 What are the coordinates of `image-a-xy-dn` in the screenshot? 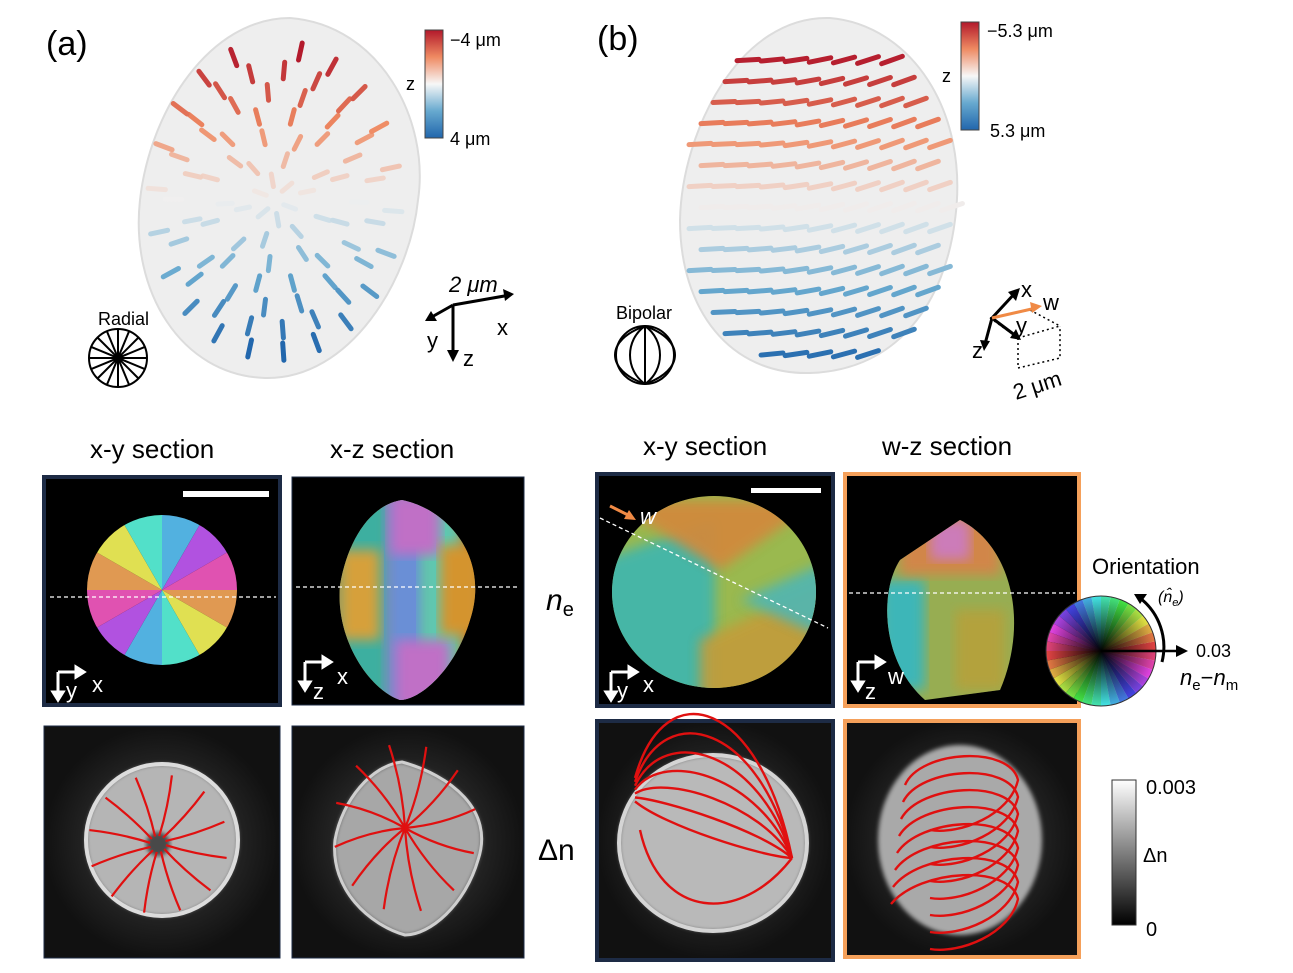 It's located at (162, 842).